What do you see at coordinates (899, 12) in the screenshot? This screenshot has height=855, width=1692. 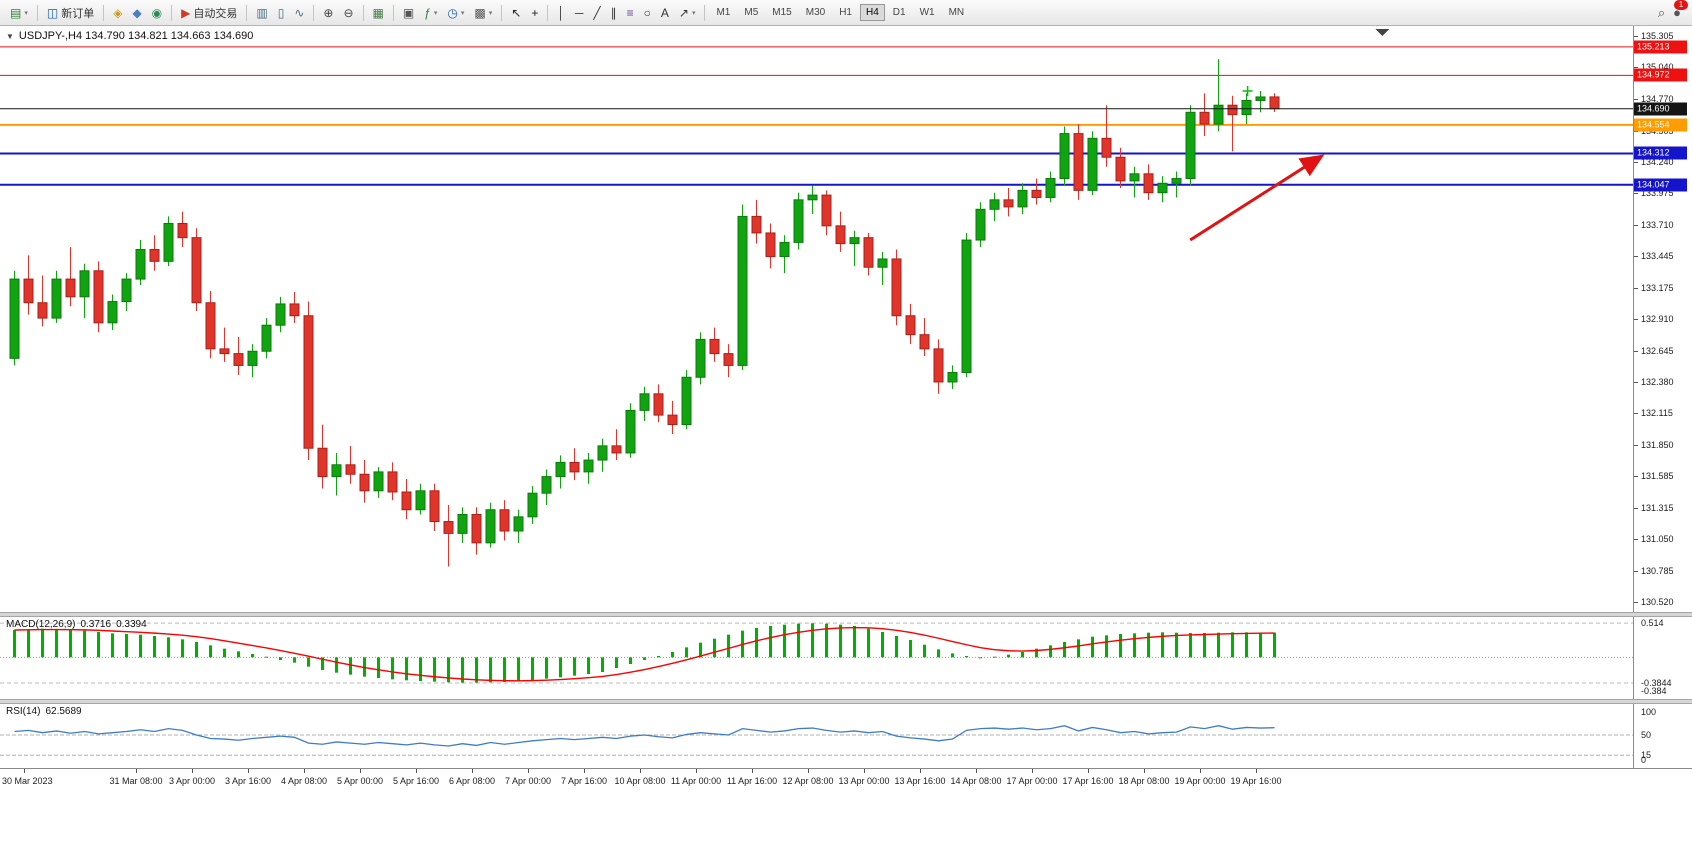 I see `timeframe-d1-button: D1` at bounding box center [899, 12].